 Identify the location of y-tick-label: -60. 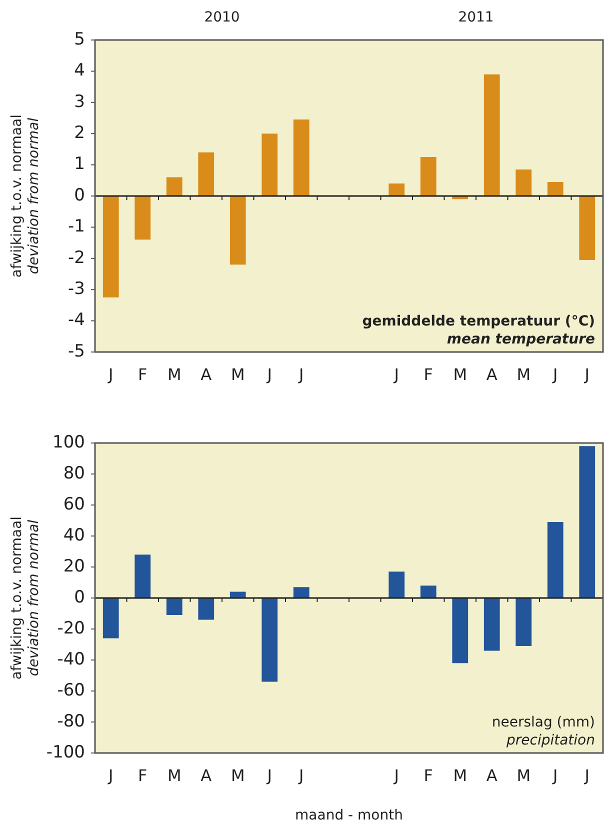
(71, 690).